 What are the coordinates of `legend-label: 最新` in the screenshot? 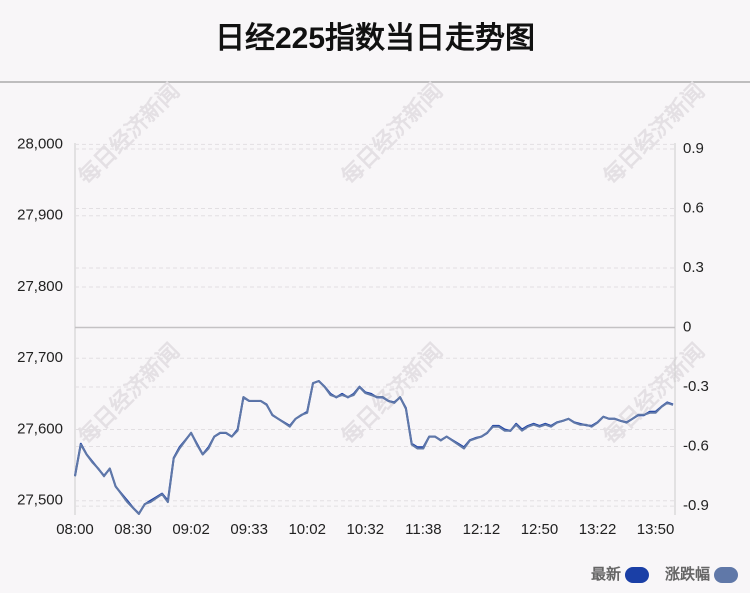 It's located at (606, 574).